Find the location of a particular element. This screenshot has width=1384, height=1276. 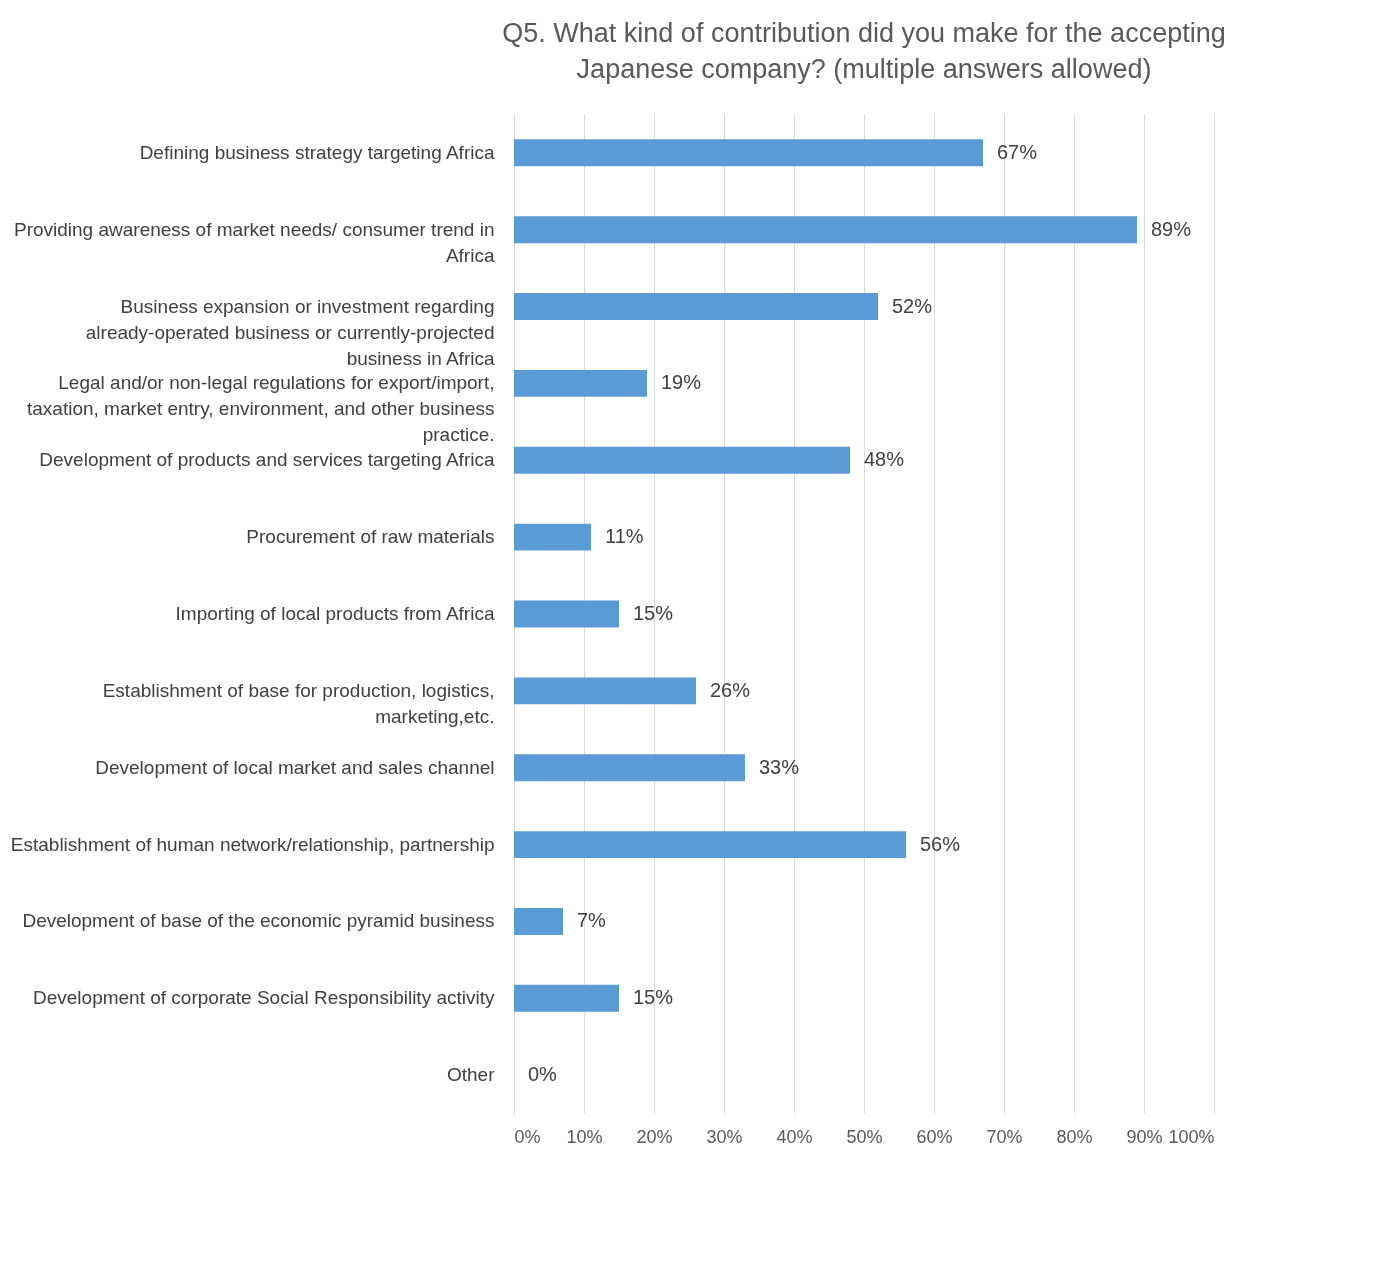

data-label: 26% is located at coordinates (730, 689).